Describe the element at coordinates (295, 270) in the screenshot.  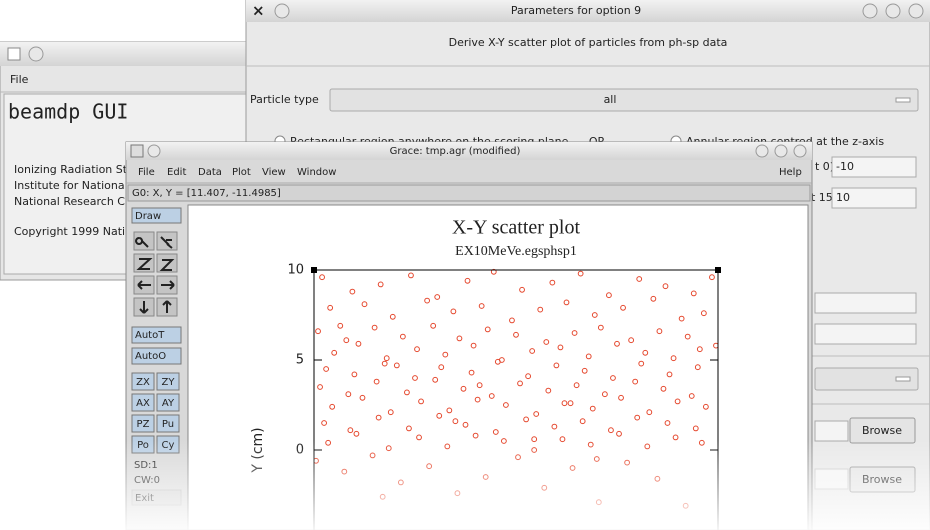
I see `y-tick-label: 10` at that location.